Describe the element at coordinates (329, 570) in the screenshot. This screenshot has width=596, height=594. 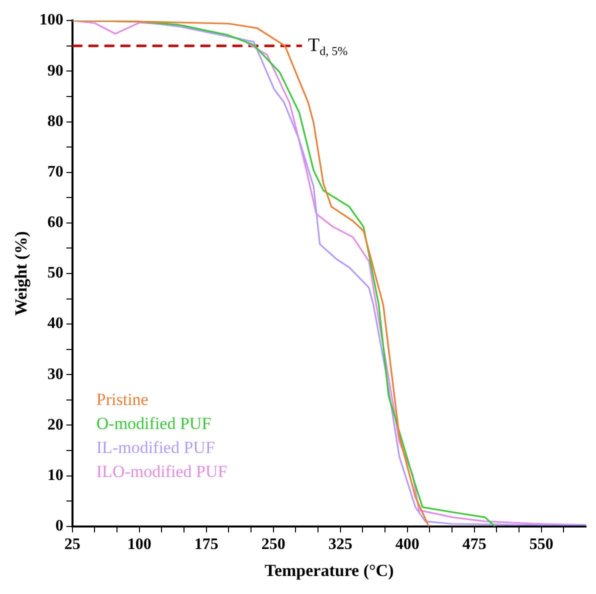
I see `x-axis-title: Temperature (°C)` at that location.